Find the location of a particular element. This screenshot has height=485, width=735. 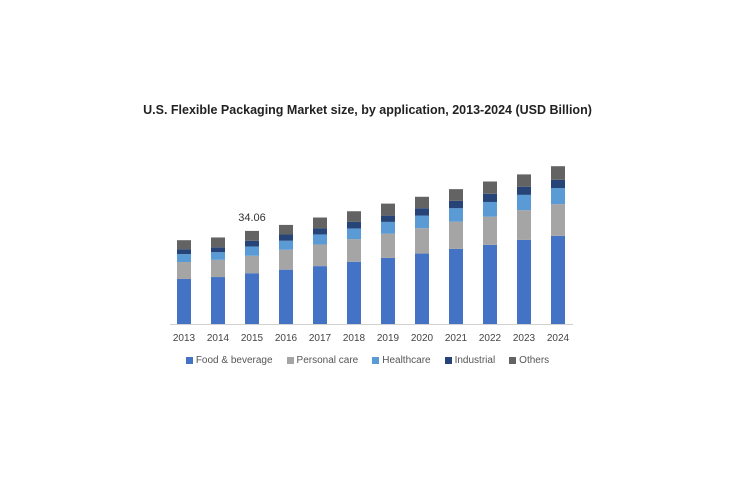

bar-segment-healthcare-2014 is located at coordinates (218, 256).